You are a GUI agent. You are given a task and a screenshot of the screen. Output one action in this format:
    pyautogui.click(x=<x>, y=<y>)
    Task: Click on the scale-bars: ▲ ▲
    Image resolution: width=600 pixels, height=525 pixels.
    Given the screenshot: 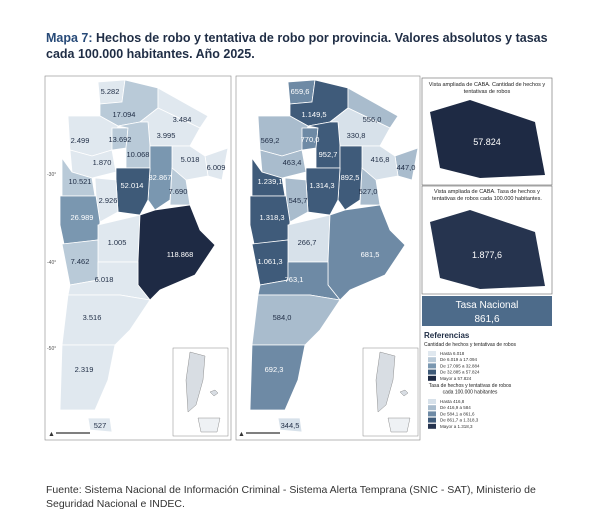 What is the action you would take?
    pyautogui.click(x=164, y=434)
    